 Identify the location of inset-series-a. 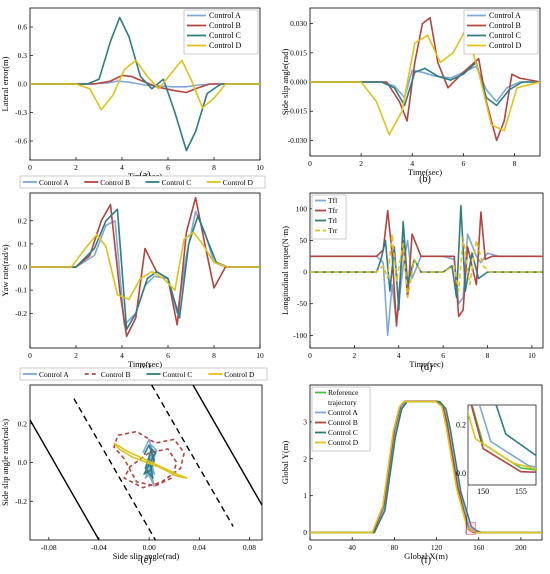
(507, 436).